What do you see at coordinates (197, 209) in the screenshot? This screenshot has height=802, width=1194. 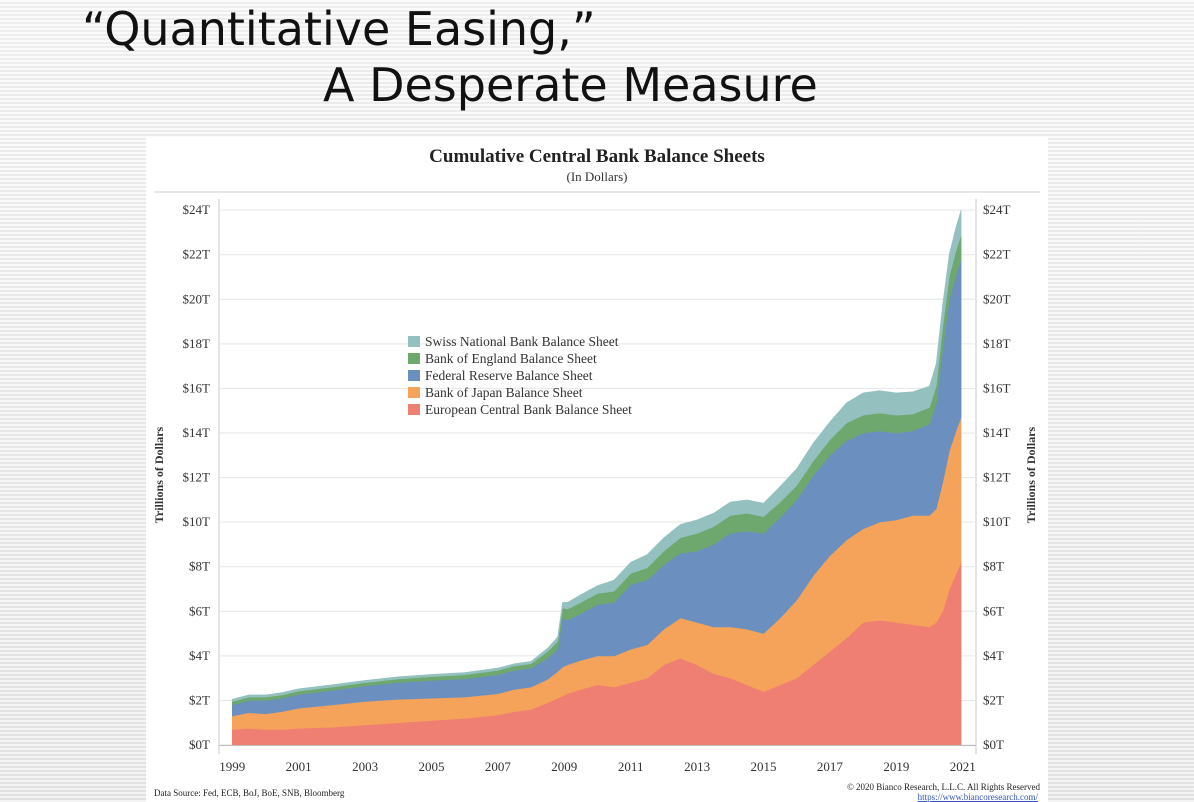 I see `y-tick-label-left: $24T` at bounding box center [197, 209].